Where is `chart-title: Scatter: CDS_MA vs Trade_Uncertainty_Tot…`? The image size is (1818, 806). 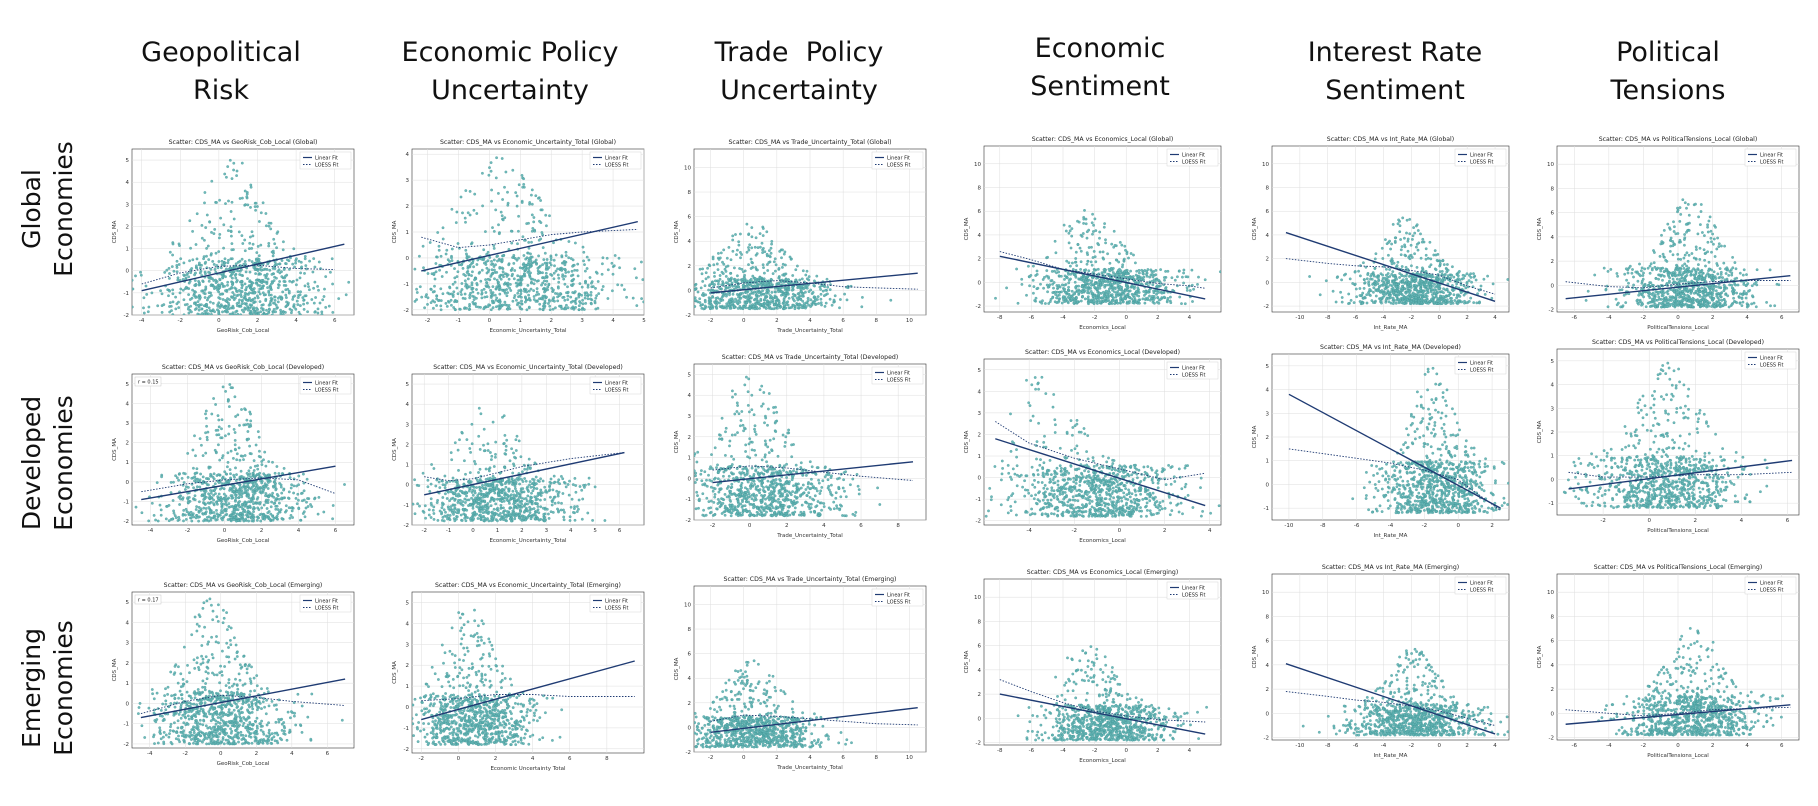 chart-title: Scatter: CDS_MA vs Trade_Uncertainty_Tot… is located at coordinates (809, 142).